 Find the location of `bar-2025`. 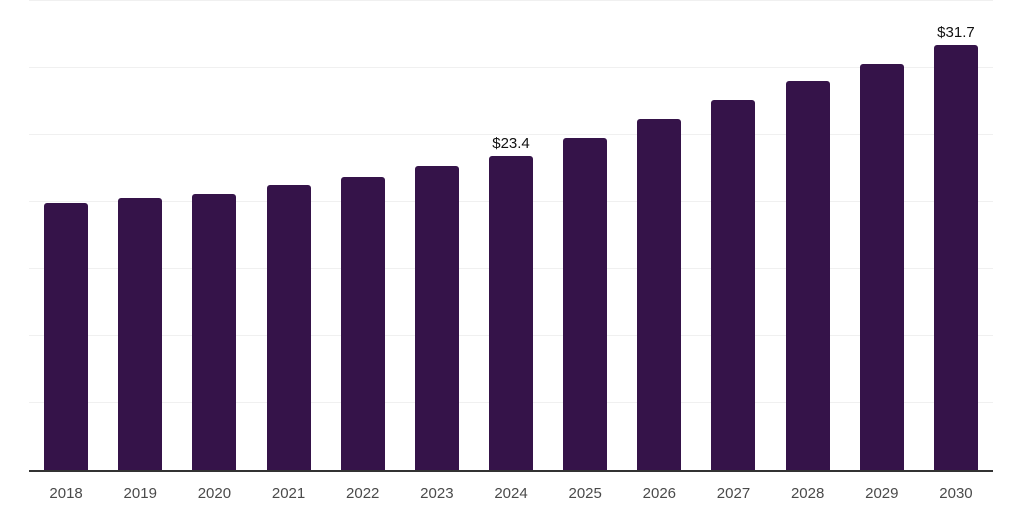

bar-2025 is located at coordinates (585, 304).